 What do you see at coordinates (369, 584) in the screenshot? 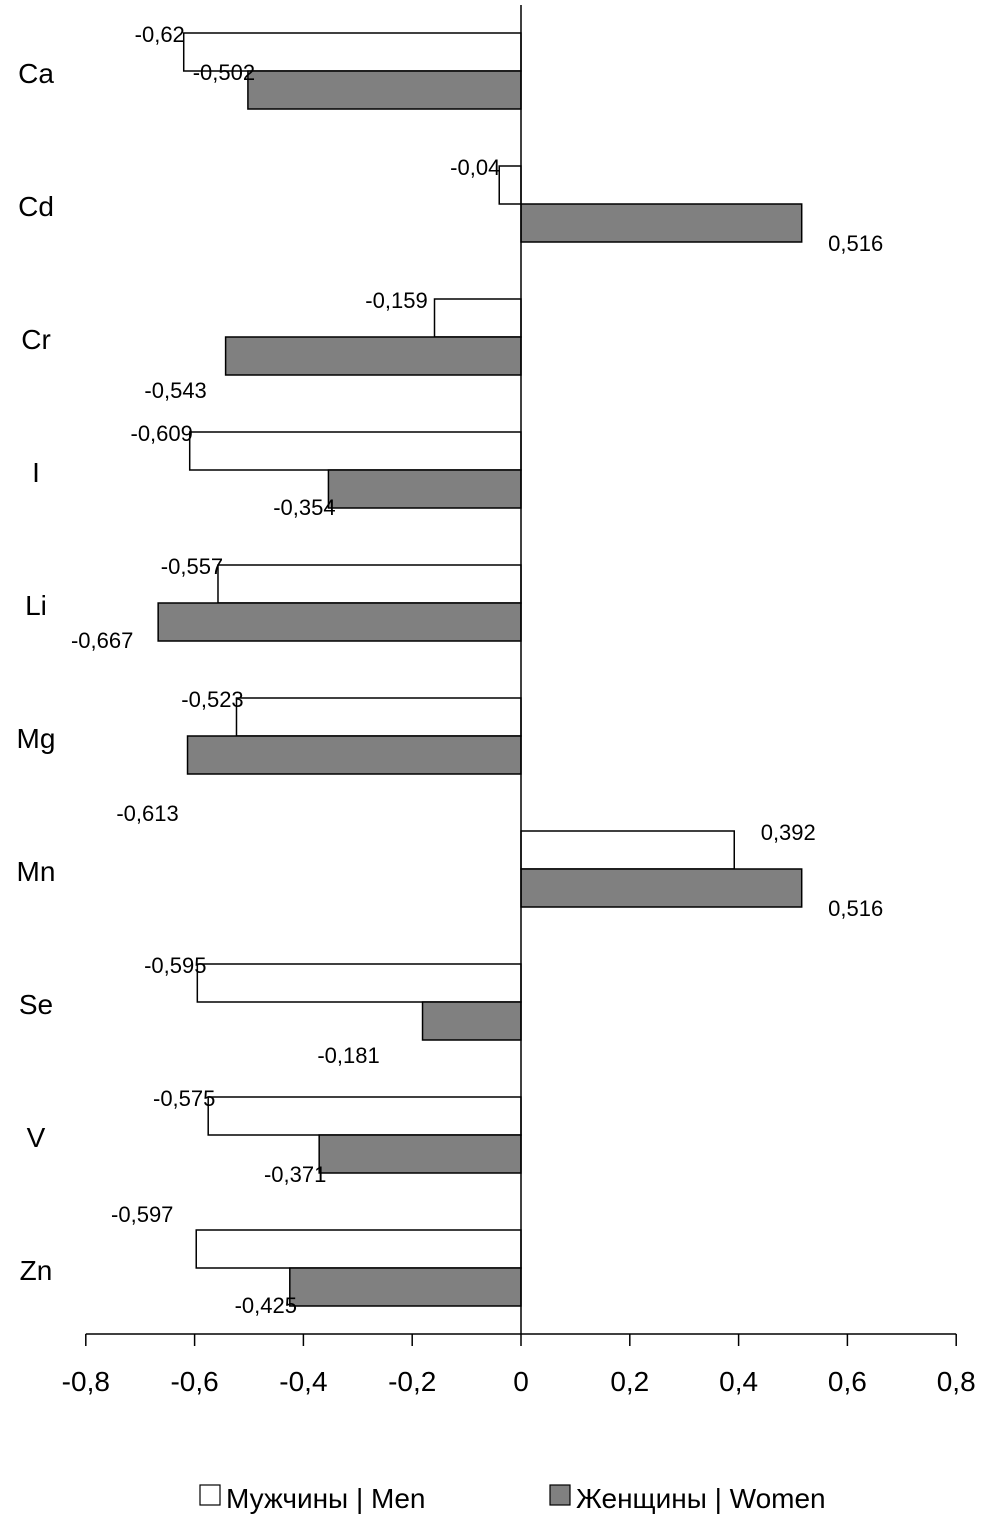
I see `bar-men-li` at bounding box center [369, 584].